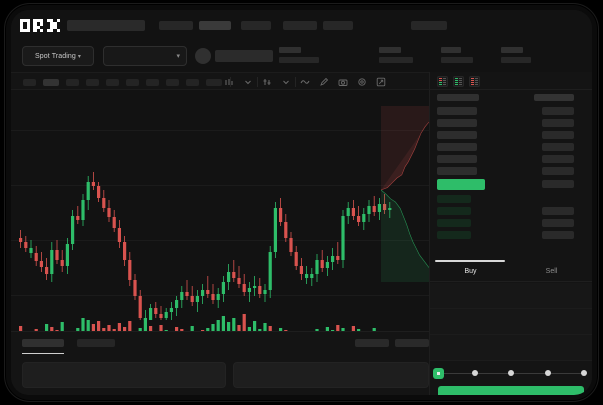 This screenshot has height=405, width=603. I want to click on instrument-bar: Spot Trading ▾ ▾, so click(301, 56).